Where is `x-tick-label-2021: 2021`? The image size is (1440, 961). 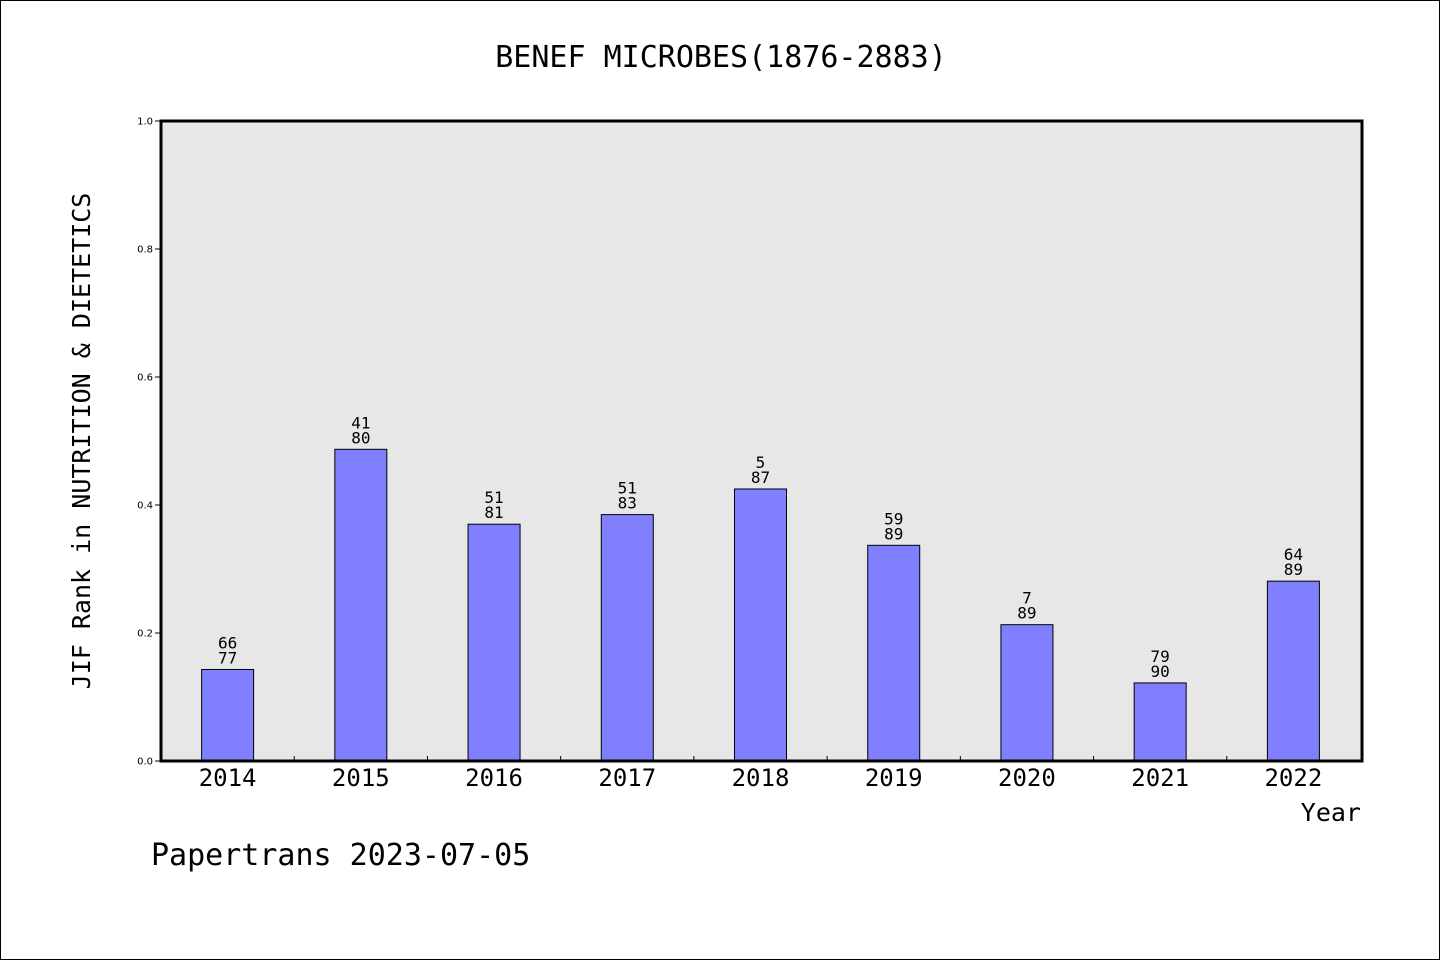
x-tick-label-2021: 2021 is located at coordinates (1160, 778).